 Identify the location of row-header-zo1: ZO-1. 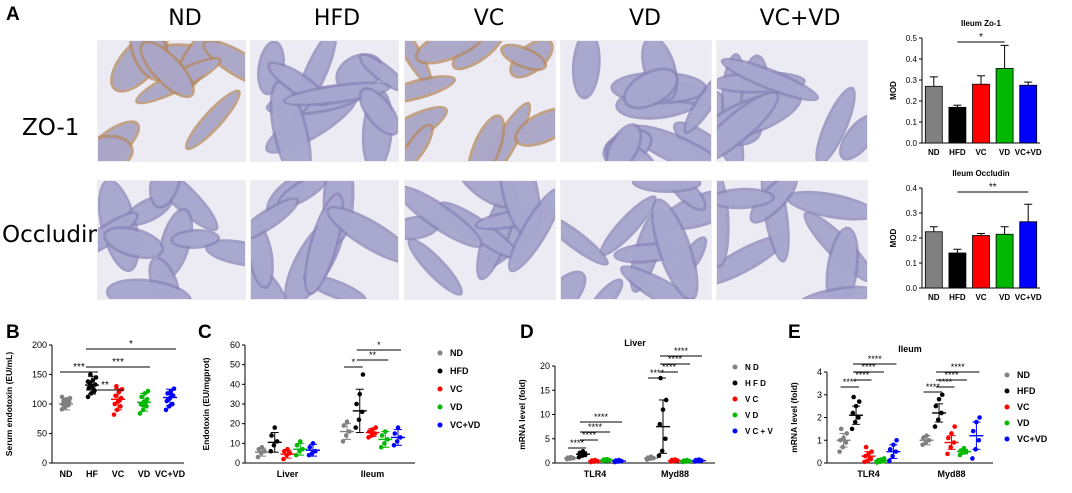
(51, 128).